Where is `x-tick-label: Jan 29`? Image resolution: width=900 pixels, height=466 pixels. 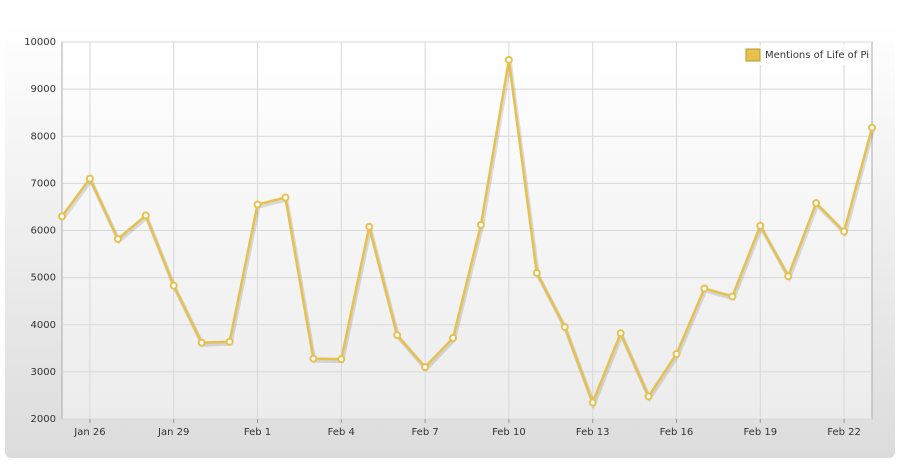
x-tick-label: Jan 29 is located at coordinates (173, 432).